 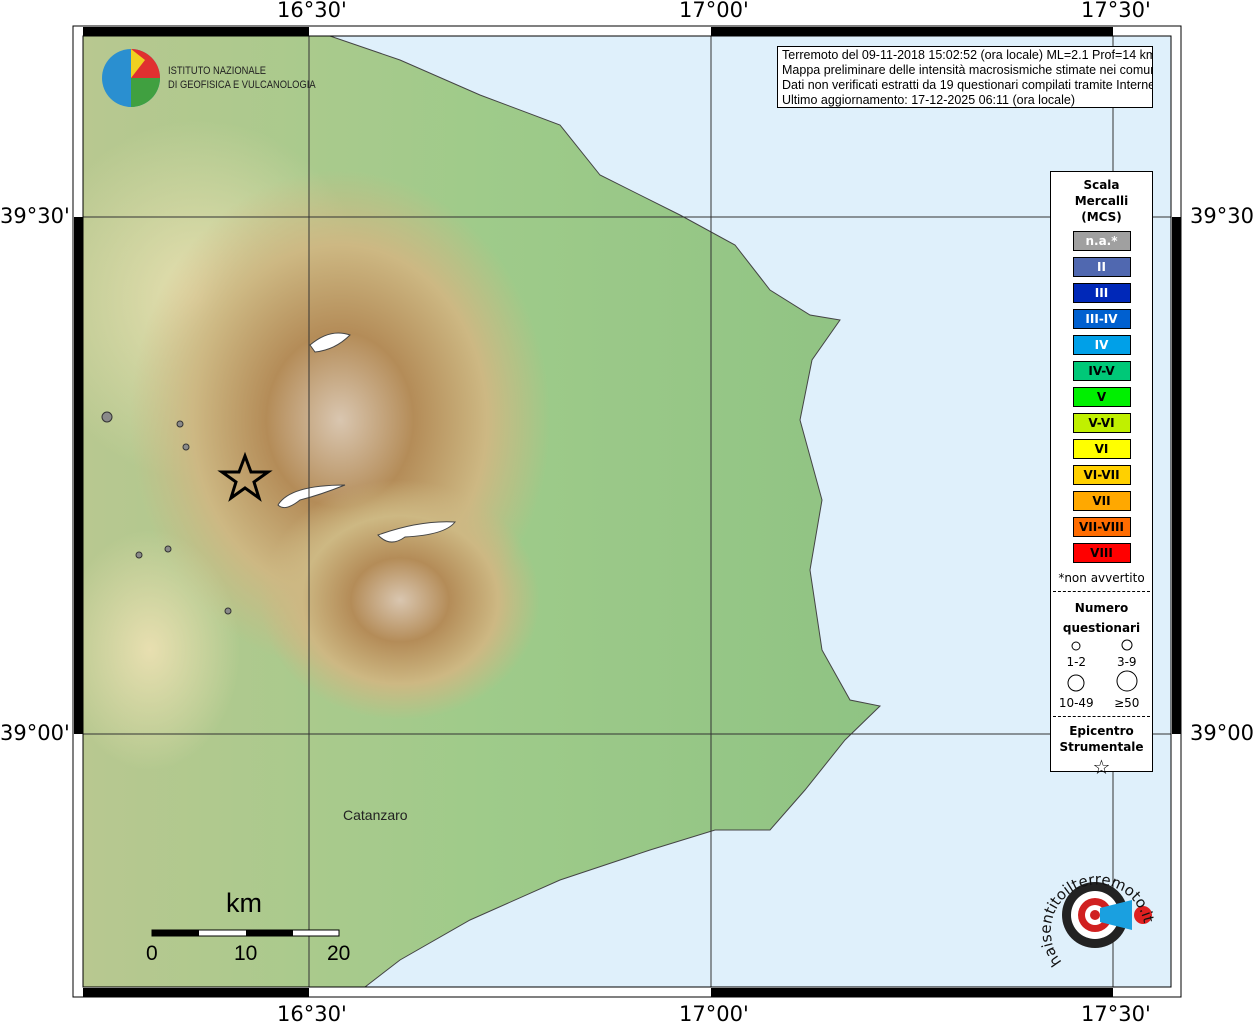 I want to click on intensity-swatch: V-VI, so click(x=1101, y=423).